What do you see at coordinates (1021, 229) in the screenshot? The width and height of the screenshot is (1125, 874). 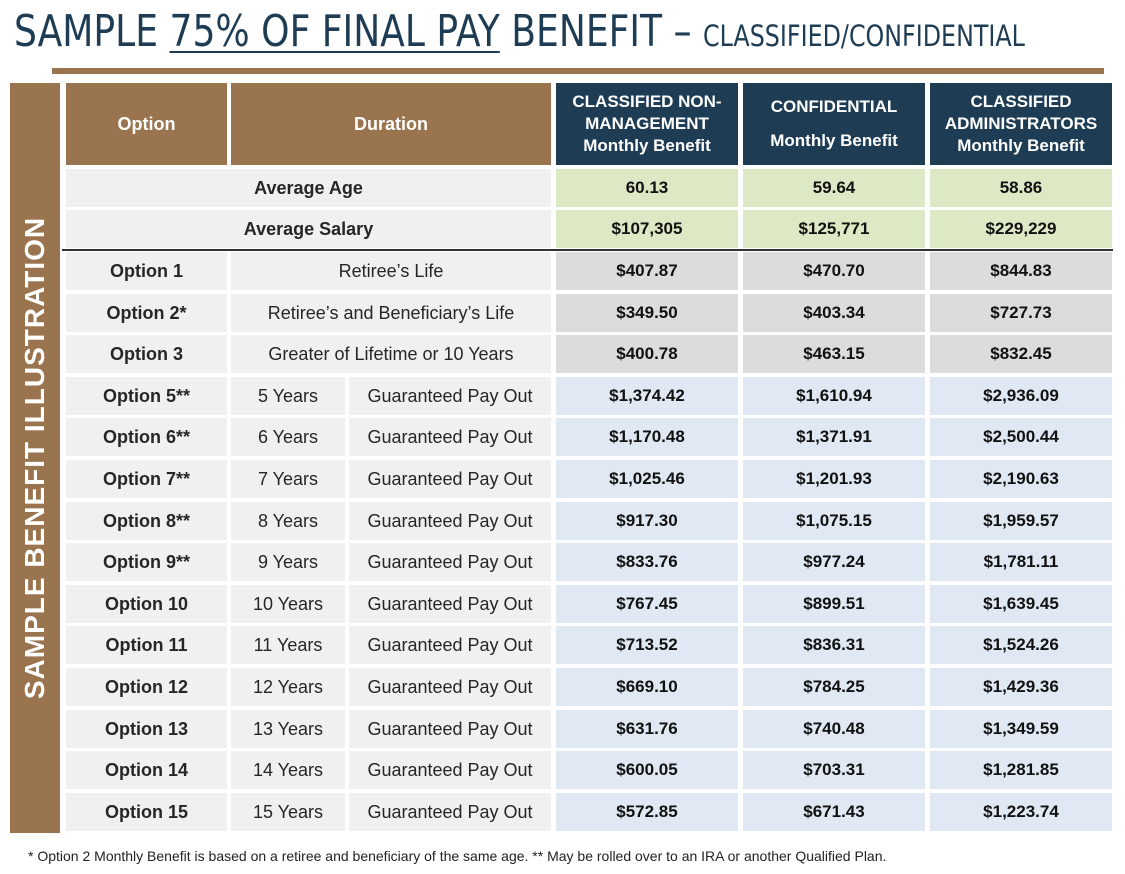 I see `average-value: $229,229` at bounding box center [1021, 229].